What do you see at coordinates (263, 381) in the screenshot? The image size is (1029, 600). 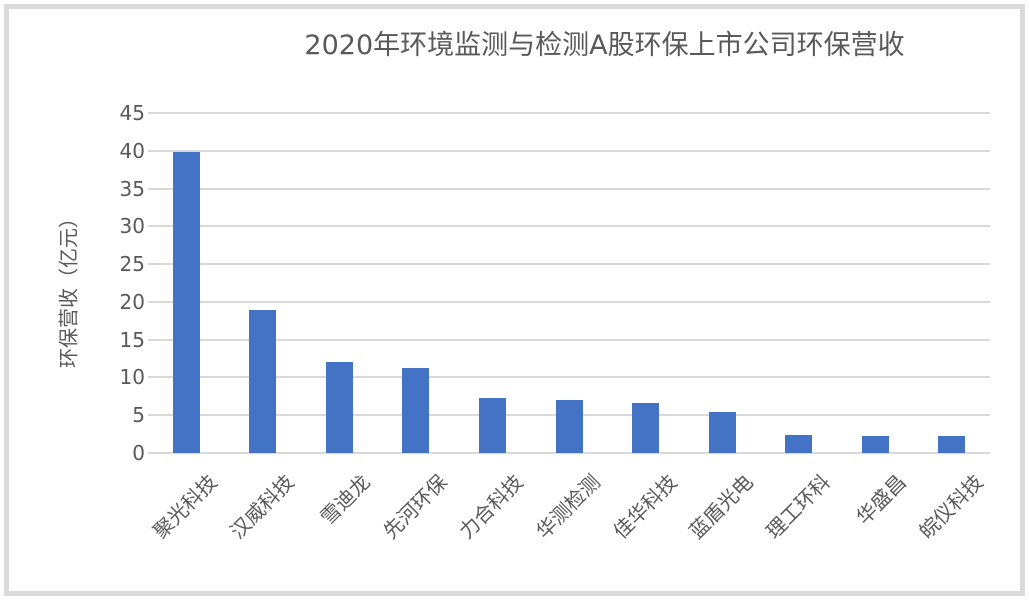 I see `bar-汉威科技` at bounding box center [263, 381].